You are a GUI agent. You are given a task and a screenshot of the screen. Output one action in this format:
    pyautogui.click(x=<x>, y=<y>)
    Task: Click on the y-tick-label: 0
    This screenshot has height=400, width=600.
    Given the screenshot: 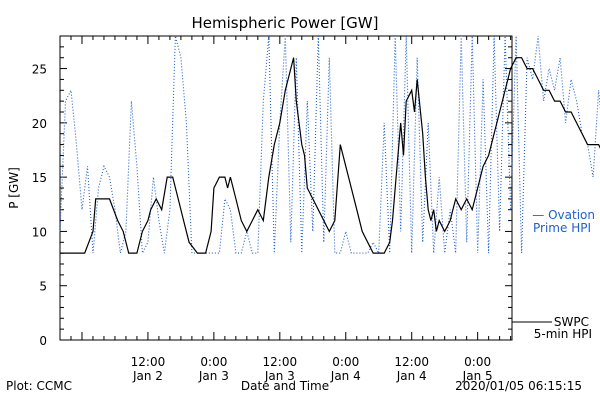 What is the action you would take?
    pyautogui.click(x=43, y=341)
    